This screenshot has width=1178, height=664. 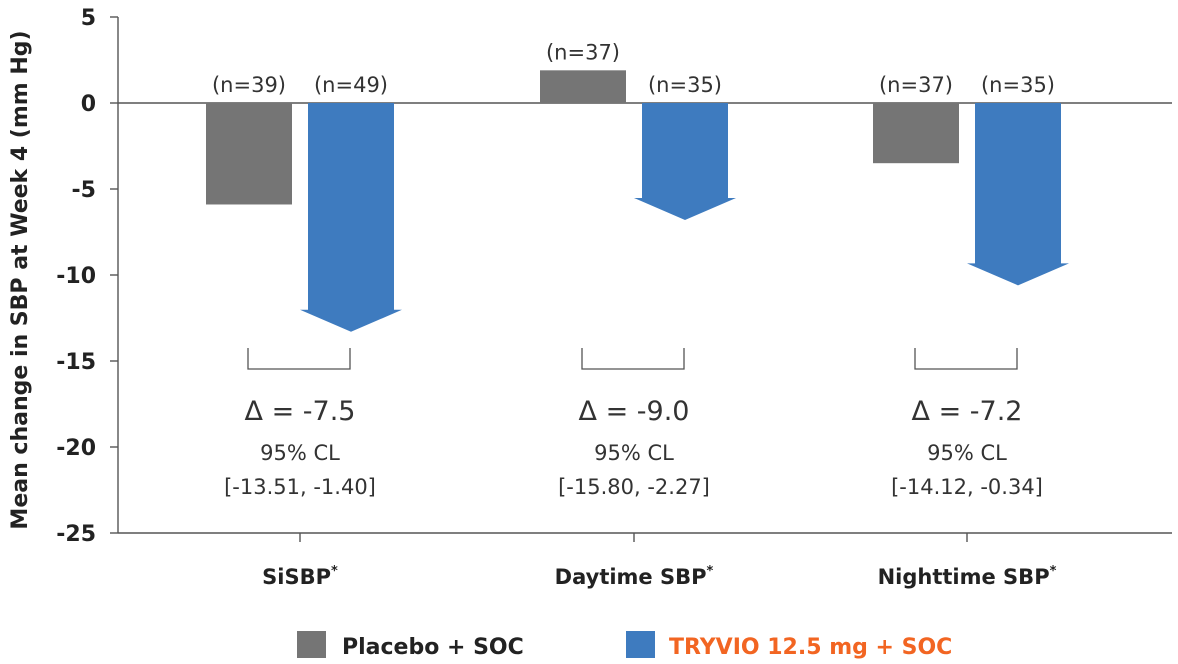 What do you see at coordinates (300, 576) in the screenshot?
I see `x-tick-label: SiSBP*` at bounding box center [300, 576].